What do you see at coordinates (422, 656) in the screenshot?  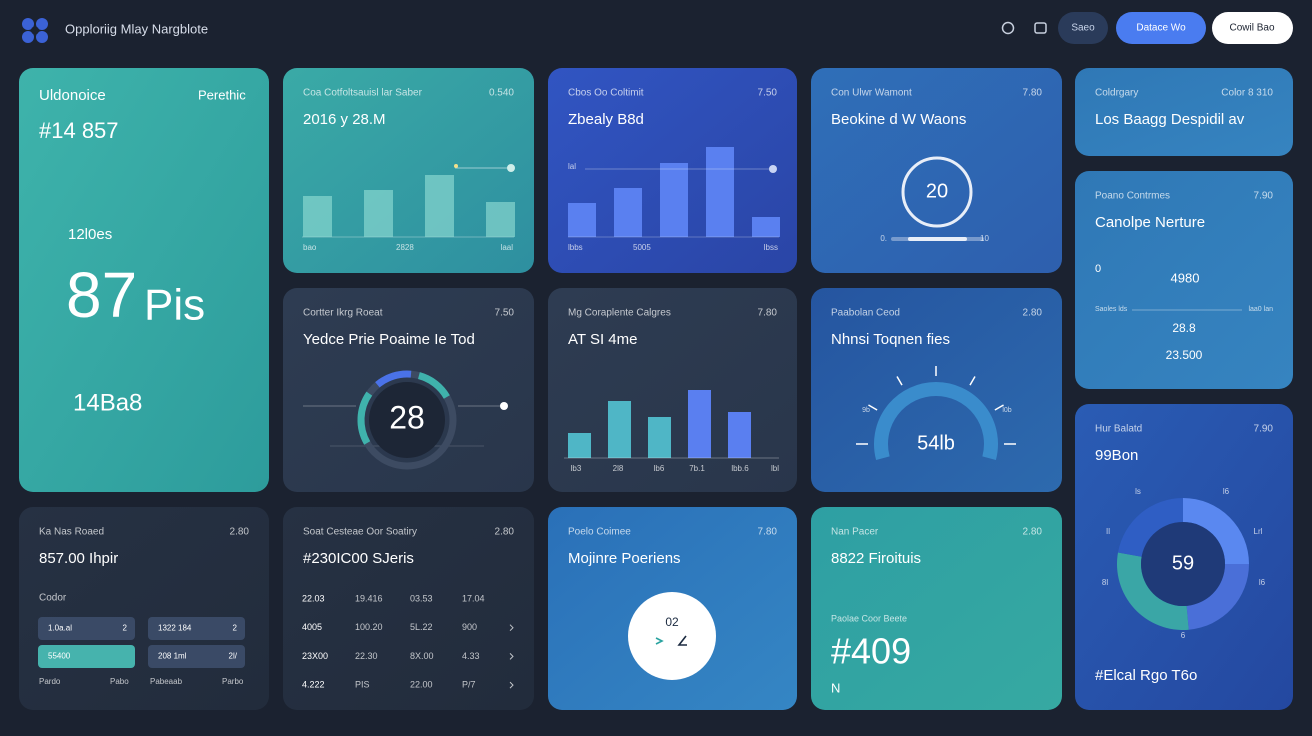 I see `table-cell: 8X.00` at bounding box center [422, 656].